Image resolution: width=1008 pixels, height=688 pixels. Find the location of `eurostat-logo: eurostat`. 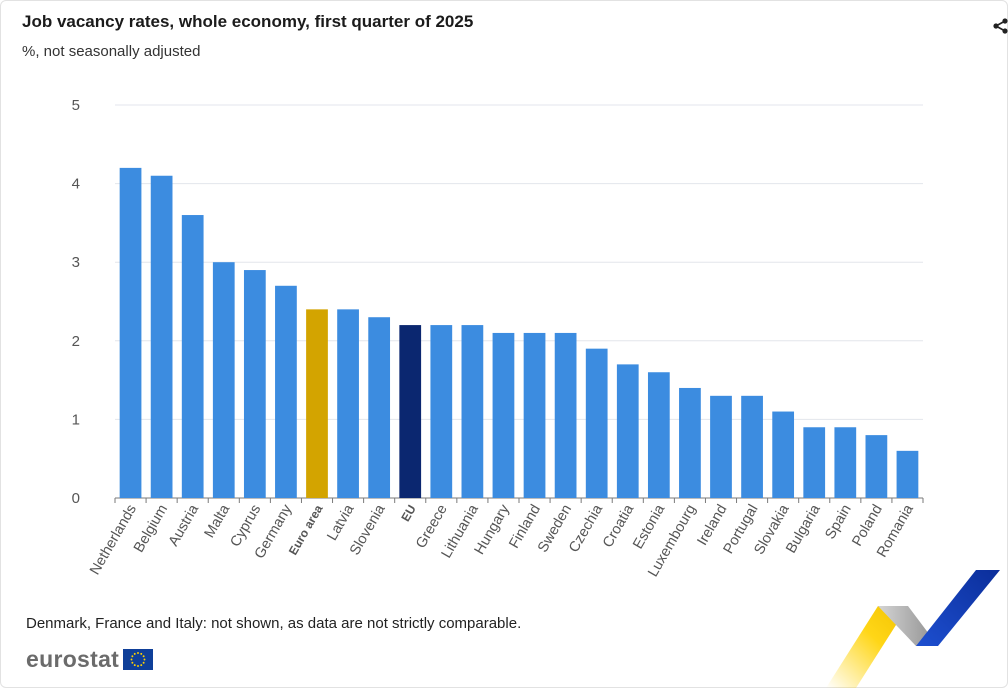

eurostat-logo: eurostat is located at coordinates (90, 659).